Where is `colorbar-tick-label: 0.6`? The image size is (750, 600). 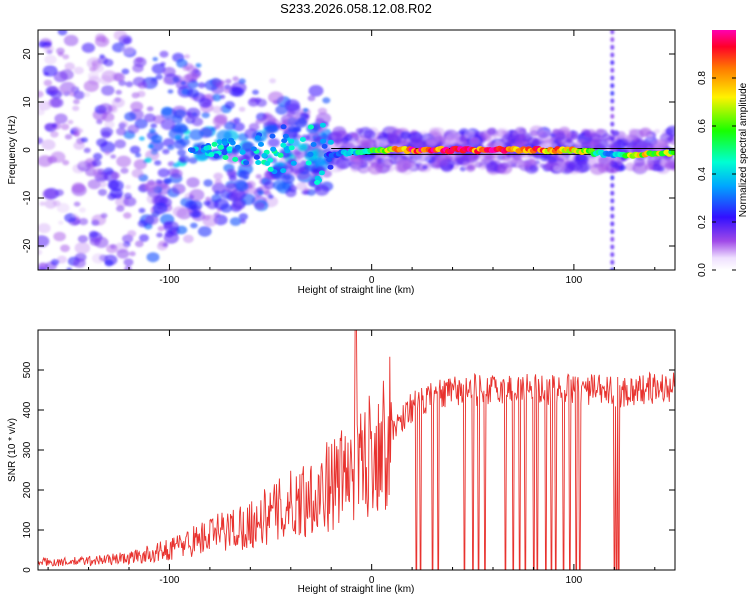 colorbar-tick-label: 0.6 is located at coordinates (702, 126).